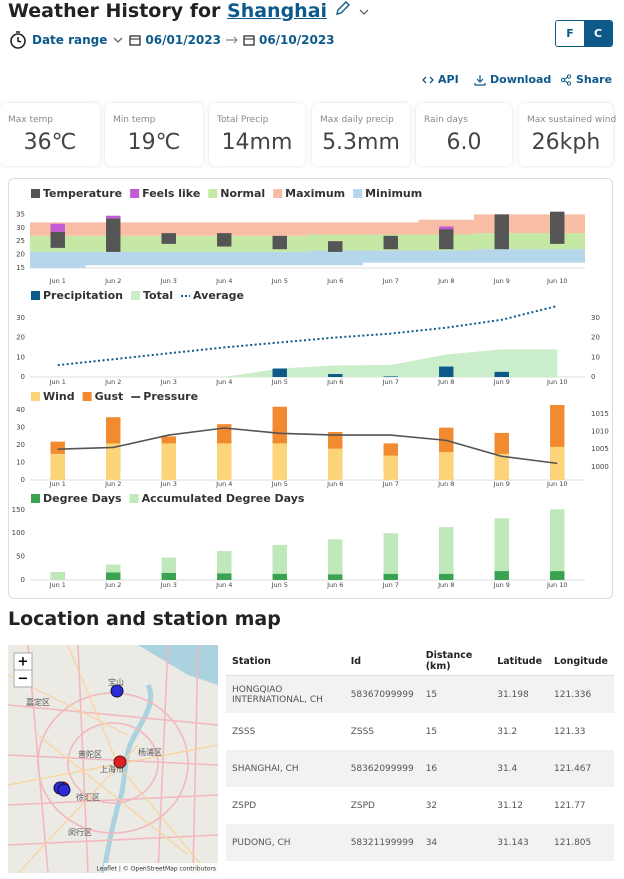  What do you see at coordinates (277, 11) in the screenshot?
I see `city-link: Shanghai` at bounding box center [277, 11].